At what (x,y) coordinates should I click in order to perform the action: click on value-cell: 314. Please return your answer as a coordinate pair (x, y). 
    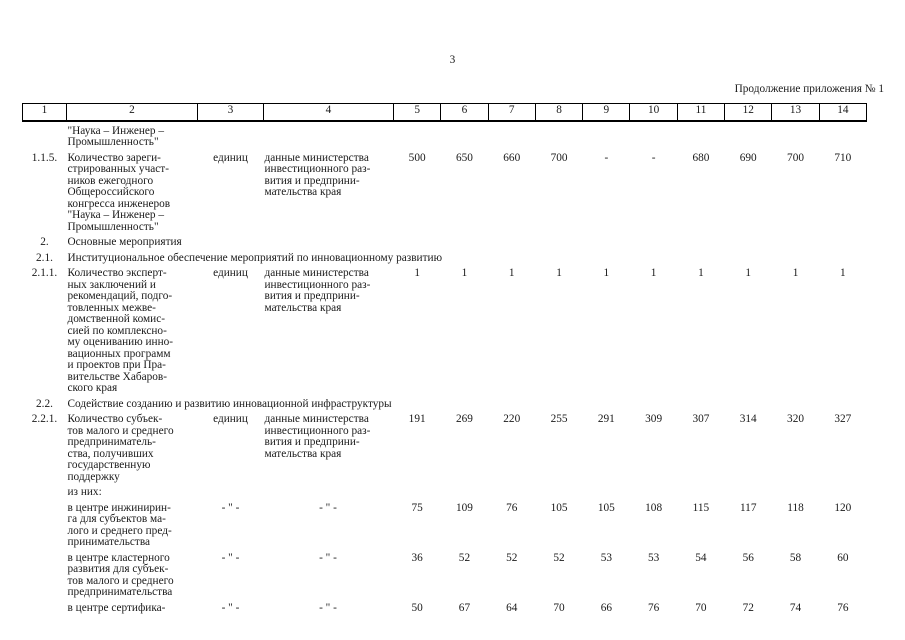
    Looking at the image, I should click on (748, 419).